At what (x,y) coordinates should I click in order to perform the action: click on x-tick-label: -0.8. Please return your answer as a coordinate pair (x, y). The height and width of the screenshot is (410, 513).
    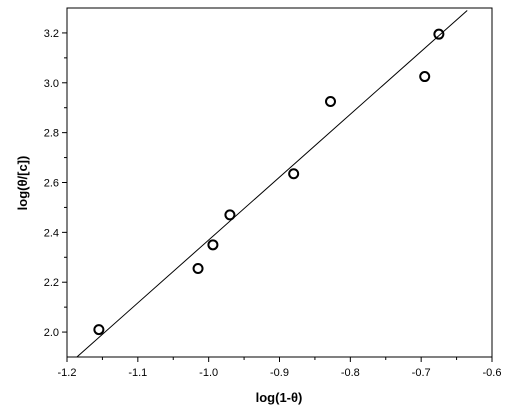
    Looking at the image, I should click on (350, 373).